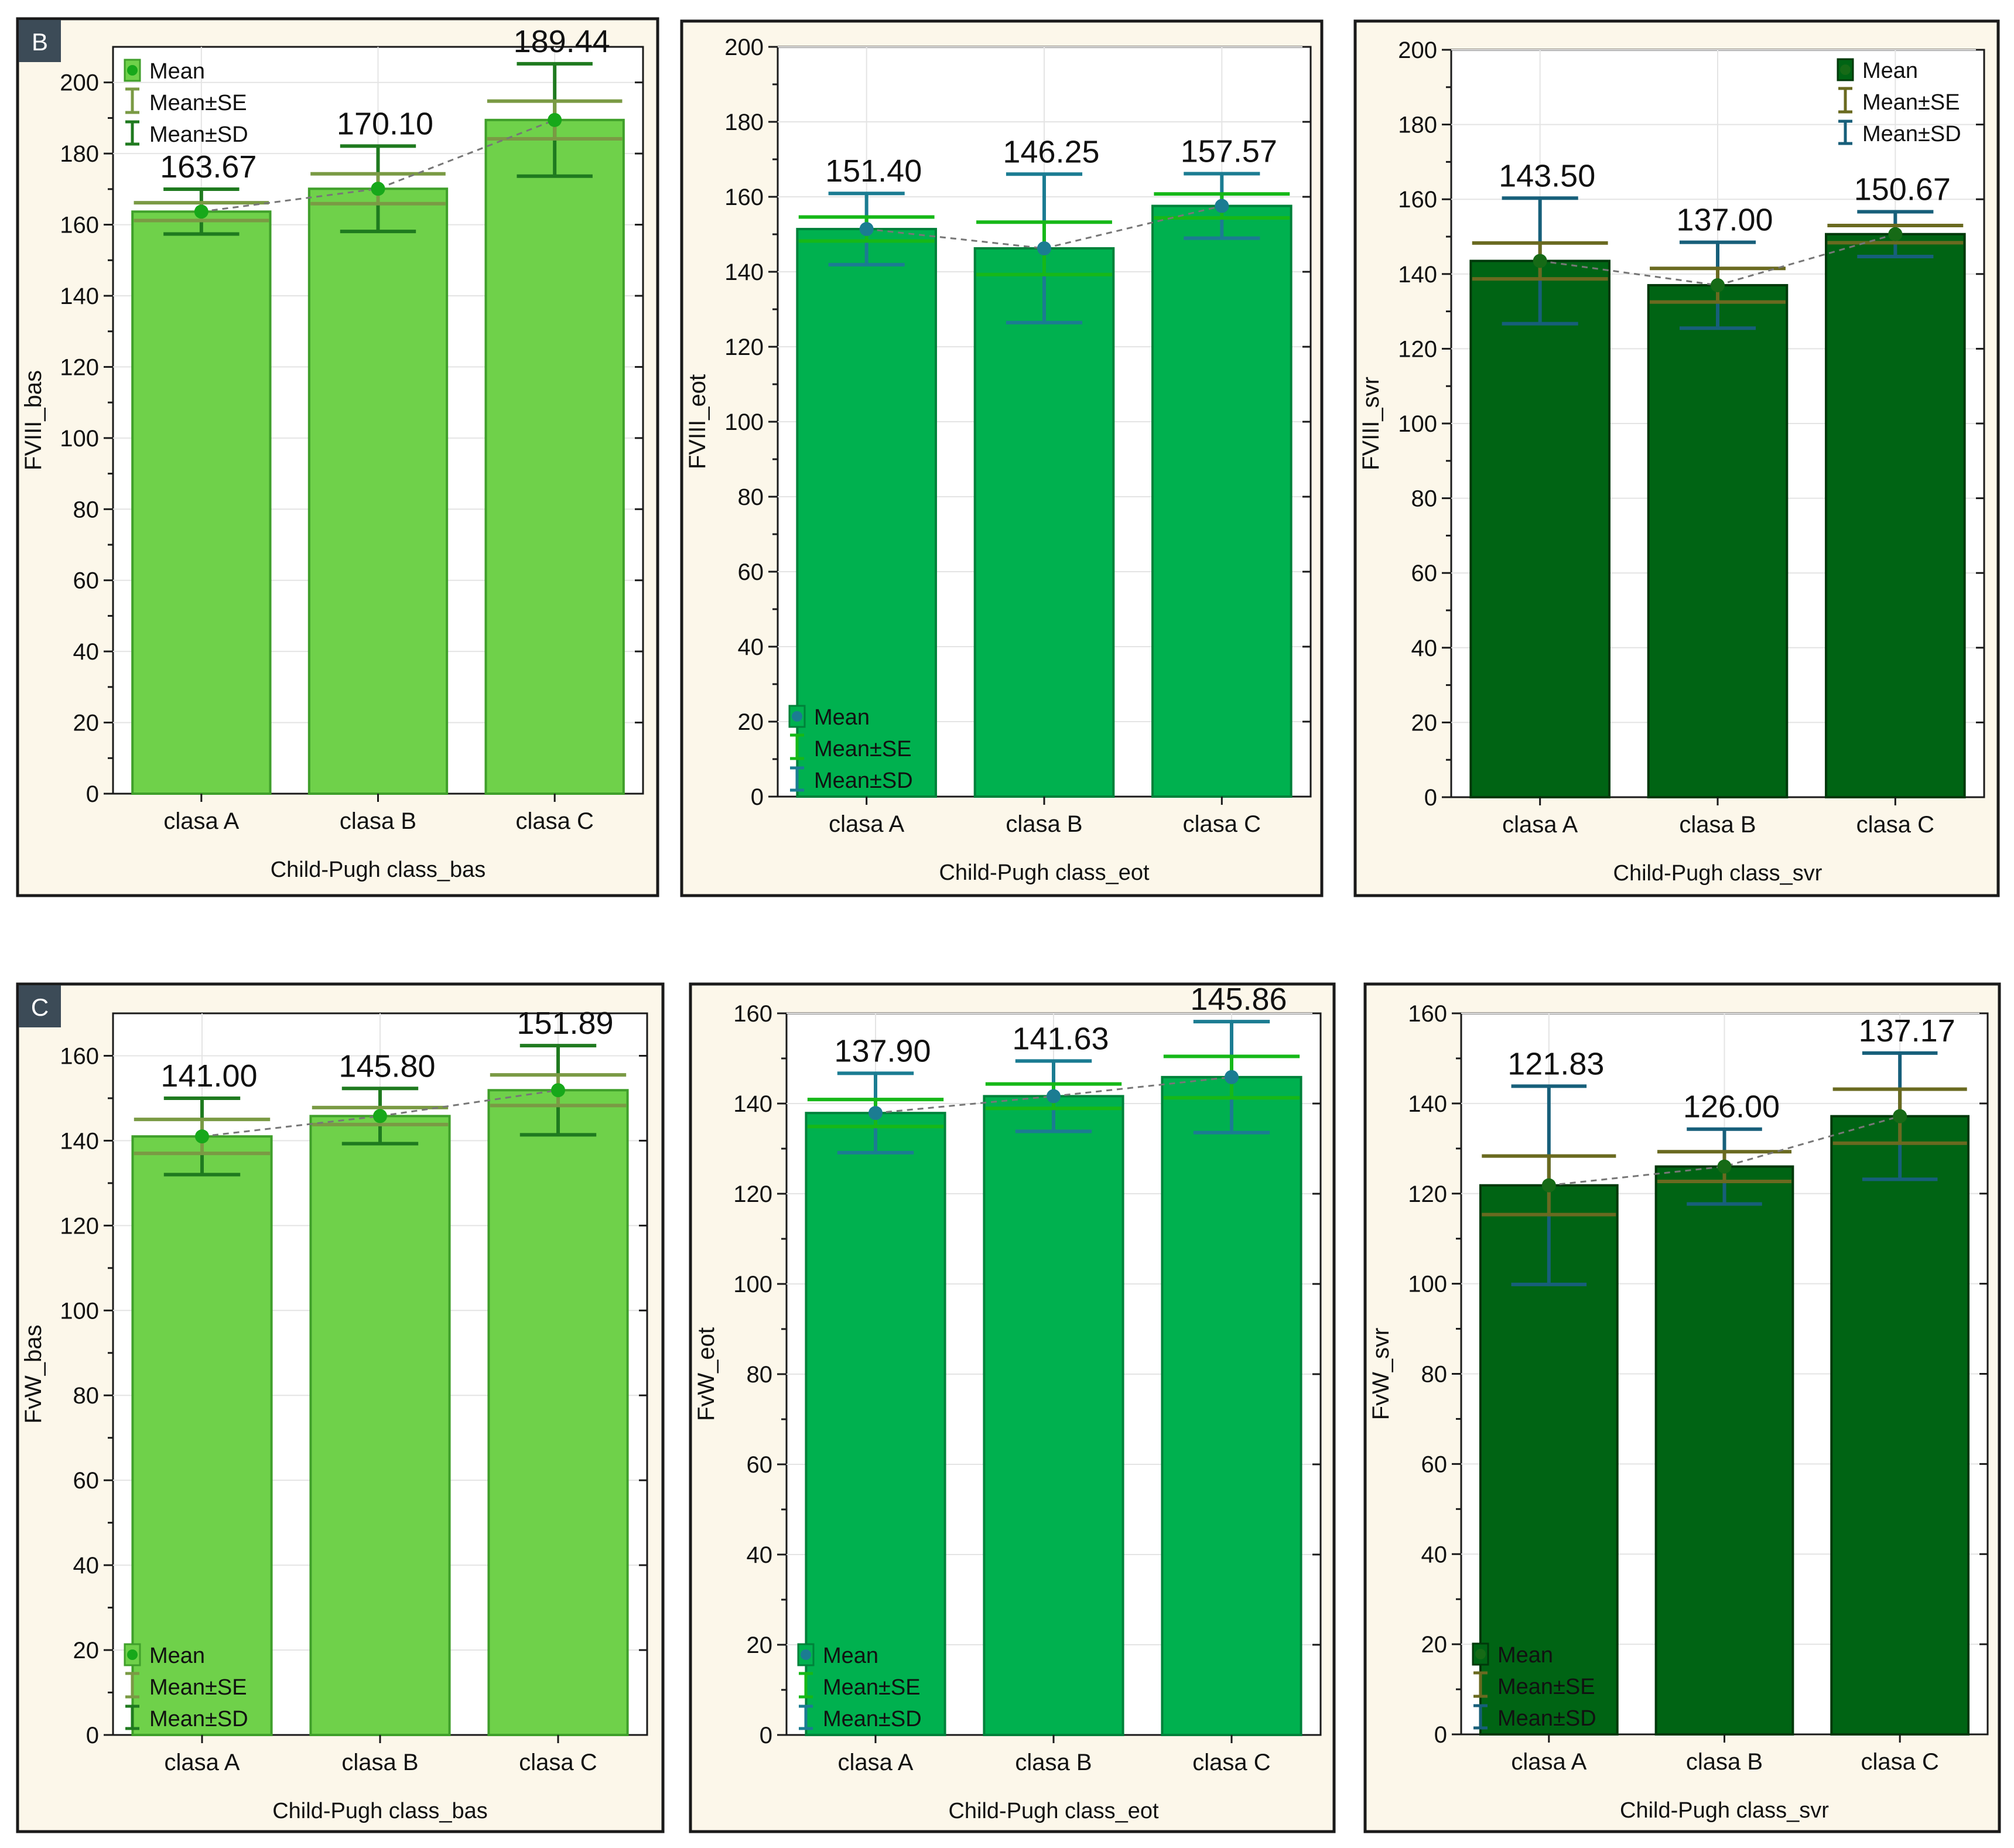  Describe the element at coordinates (873, 171) in the screenshot. I see `data-label: 151.40` at that location.